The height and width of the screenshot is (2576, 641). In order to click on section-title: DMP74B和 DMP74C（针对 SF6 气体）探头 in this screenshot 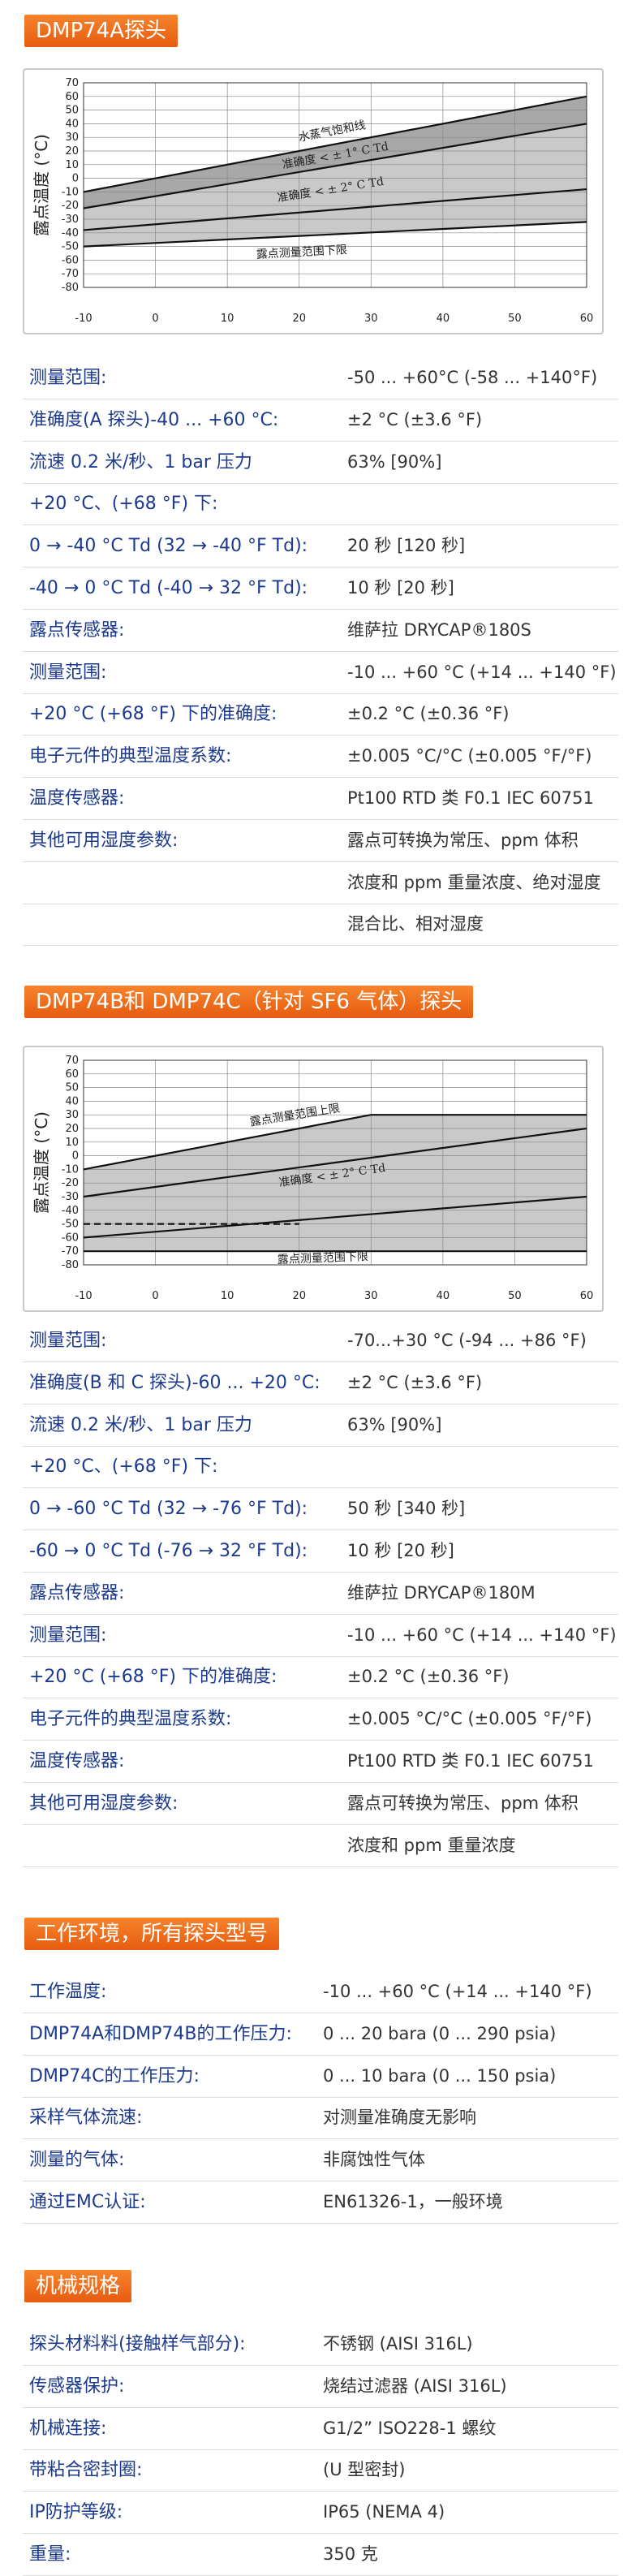, I will do `click(249, 1002)`.